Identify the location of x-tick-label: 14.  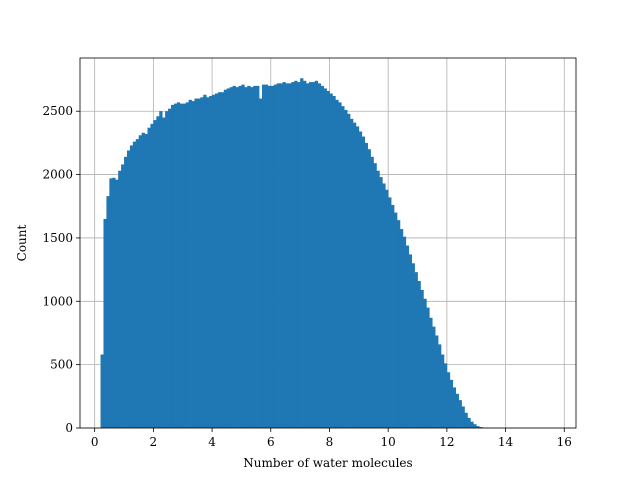
(506, 442).